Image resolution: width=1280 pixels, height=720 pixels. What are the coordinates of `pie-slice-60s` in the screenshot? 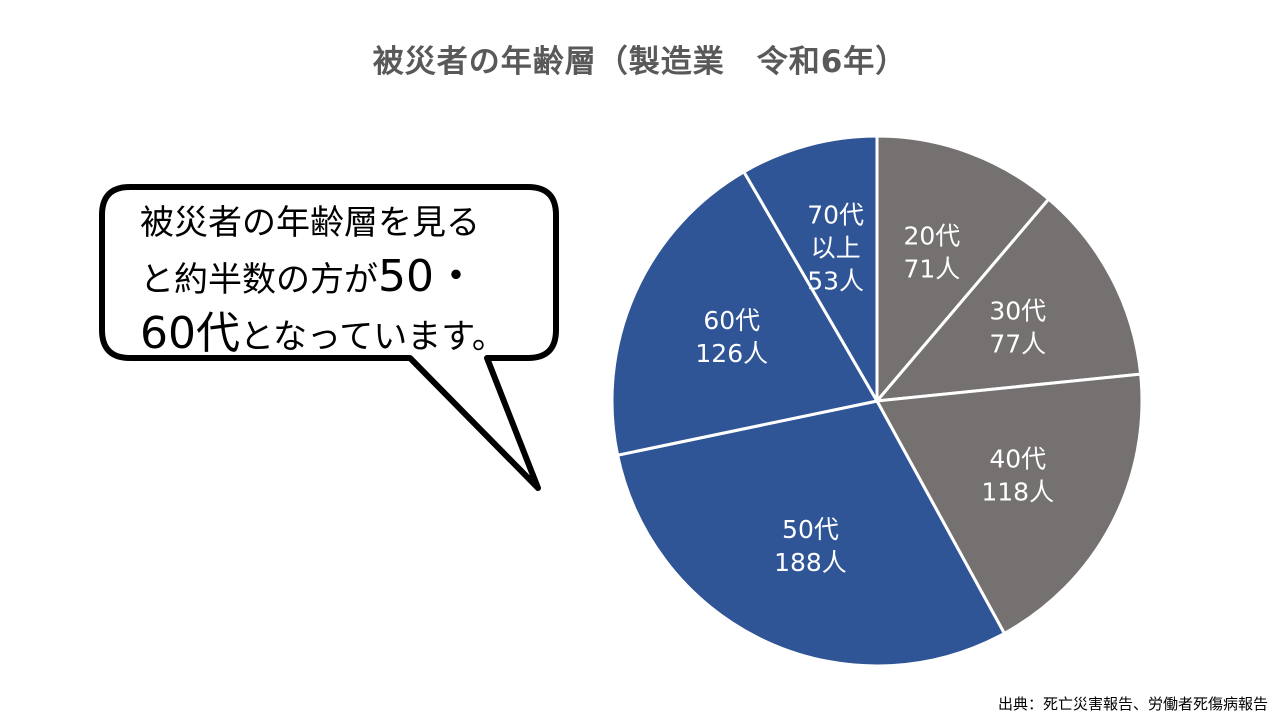 It's located at (745, 313).